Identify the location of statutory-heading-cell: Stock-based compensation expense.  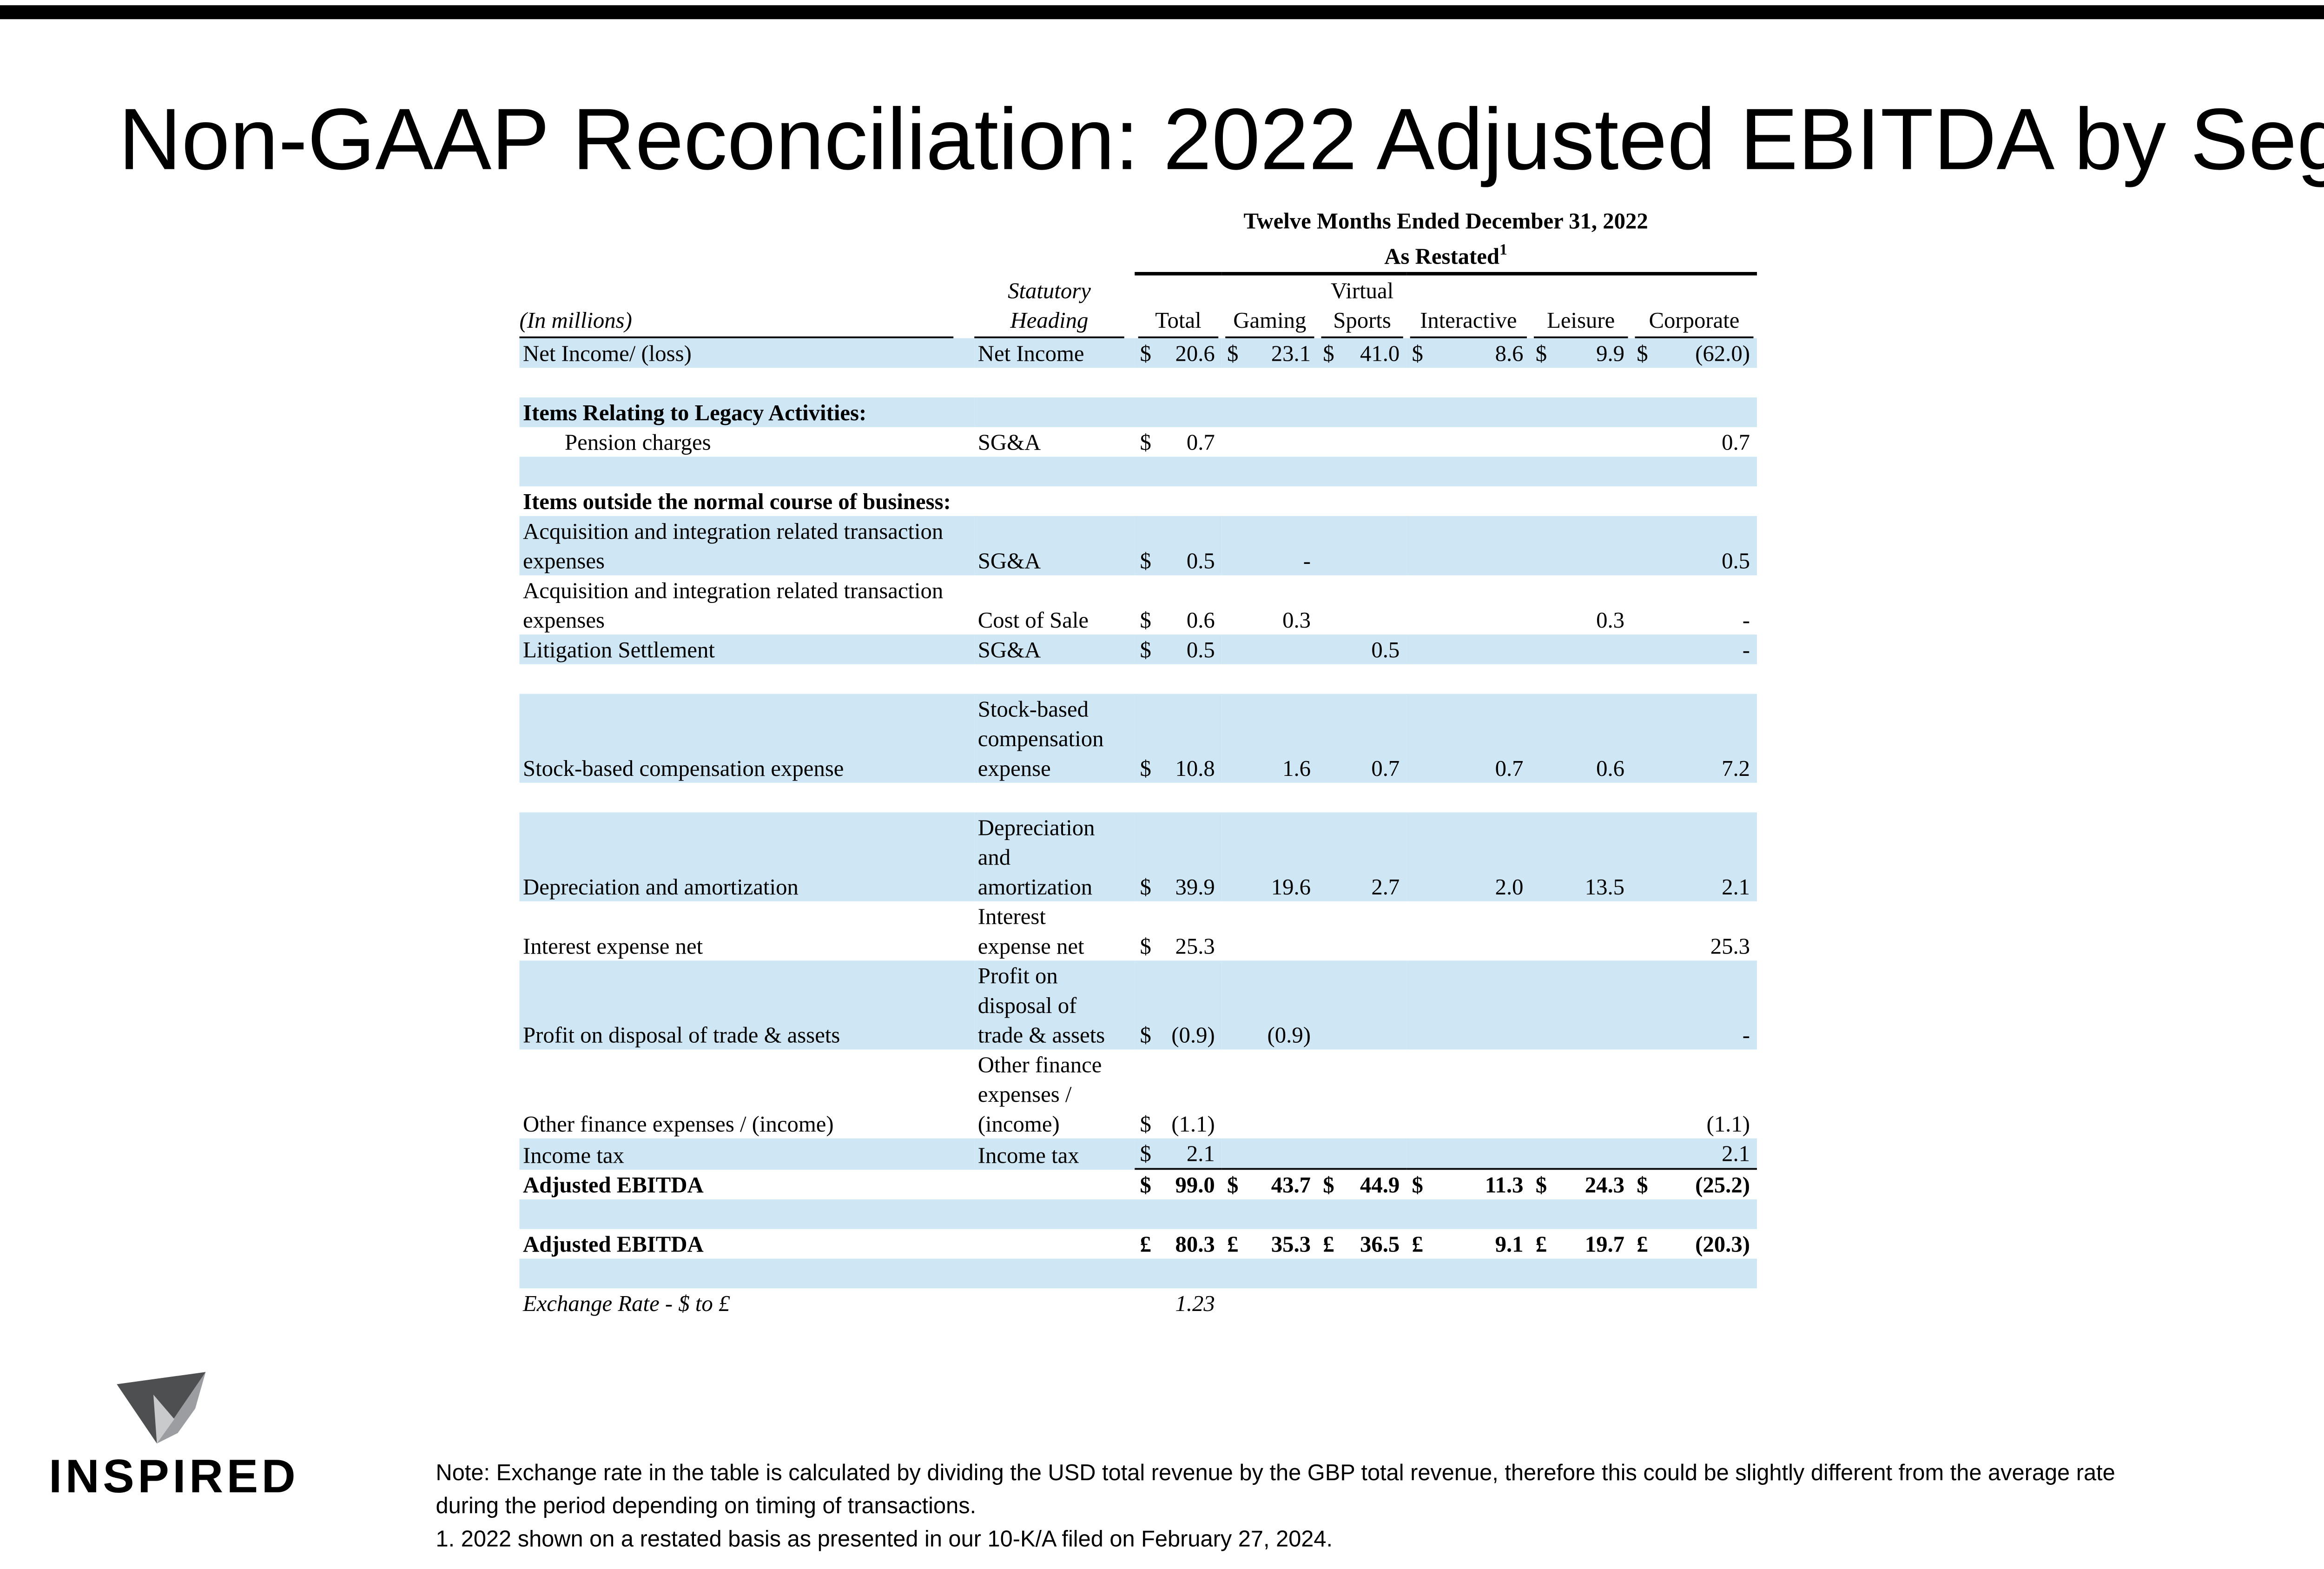
(1054, 738).